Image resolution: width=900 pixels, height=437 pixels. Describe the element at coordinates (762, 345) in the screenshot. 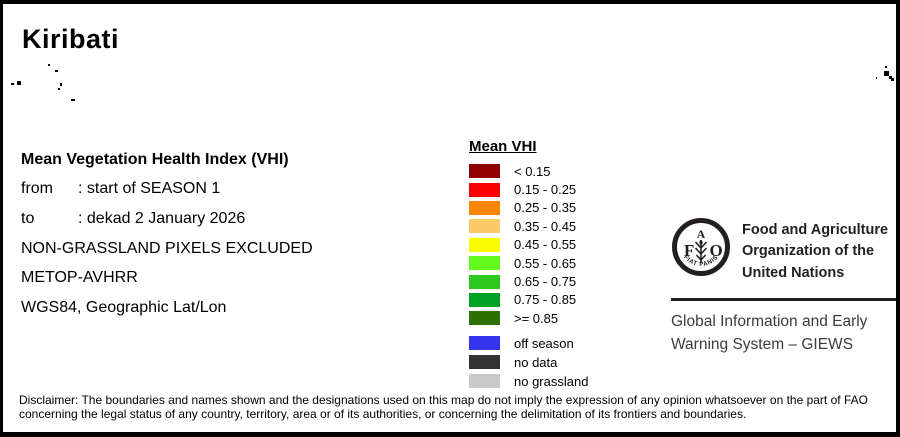

I see `giews-subtitle-line: Warning System – GIEWS` at that location.